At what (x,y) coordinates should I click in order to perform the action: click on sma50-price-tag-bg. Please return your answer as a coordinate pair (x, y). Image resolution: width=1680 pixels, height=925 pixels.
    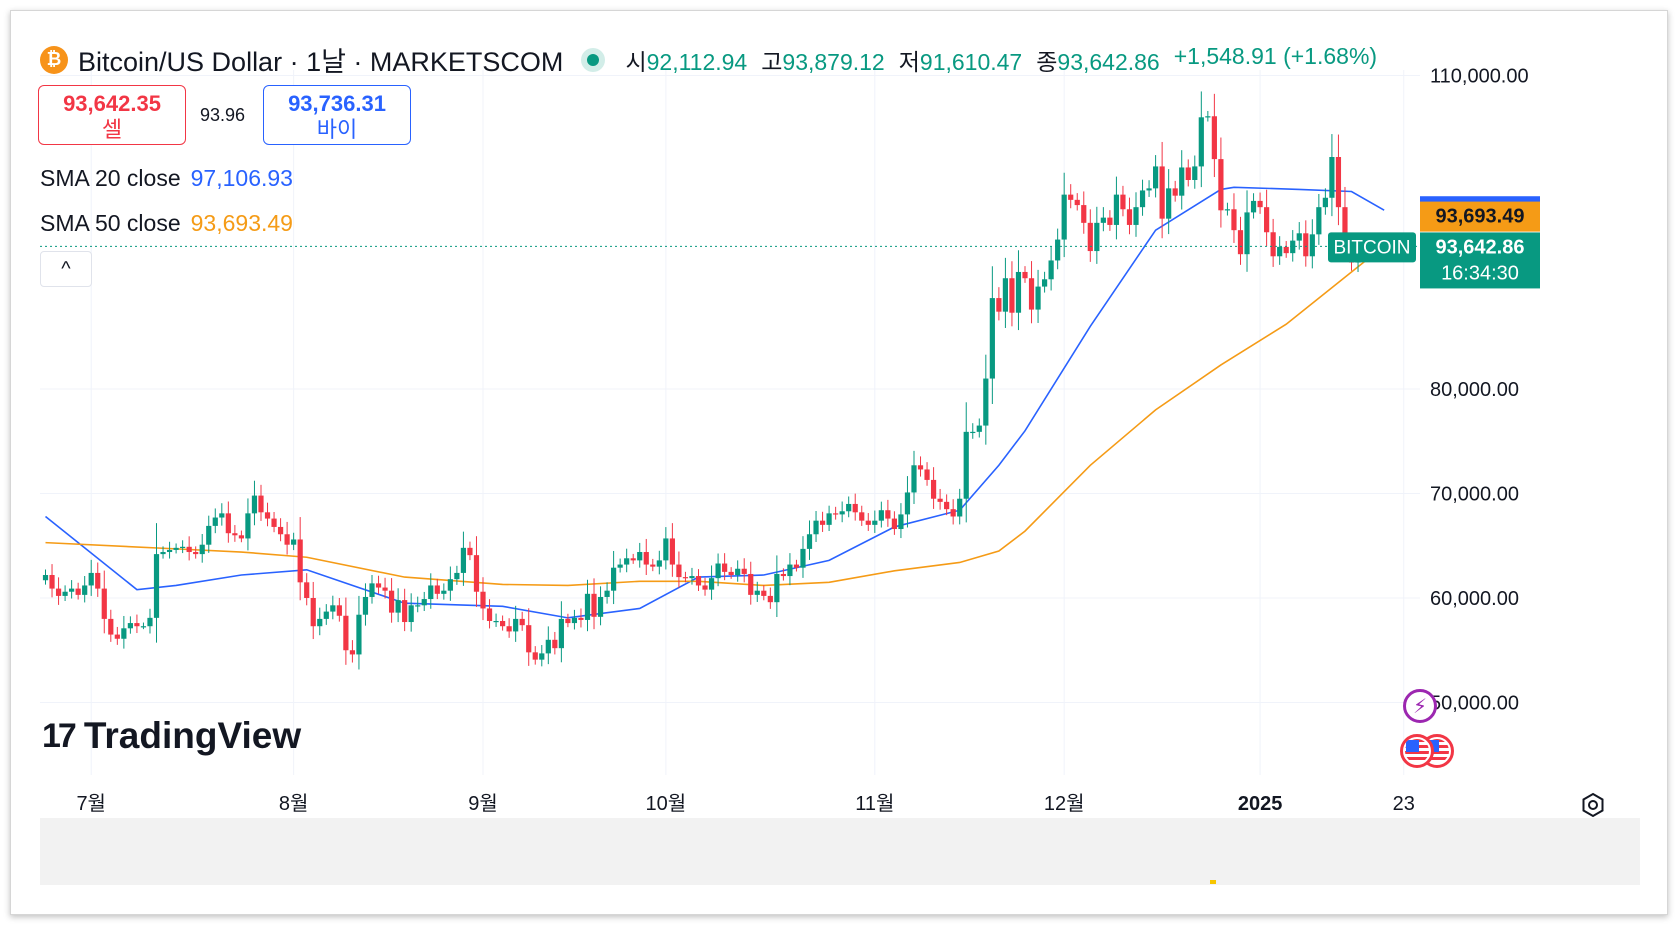
    Looking at the image, I should click on (1480, 216).